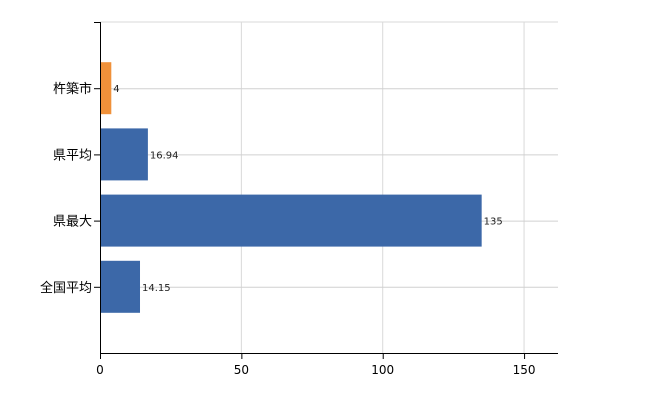 The height and width of the screenshot is (404, 650). Describe the element at coordinates (66, 288) in the screenshot. I see `y-tick-label: 全国平均` at that location.